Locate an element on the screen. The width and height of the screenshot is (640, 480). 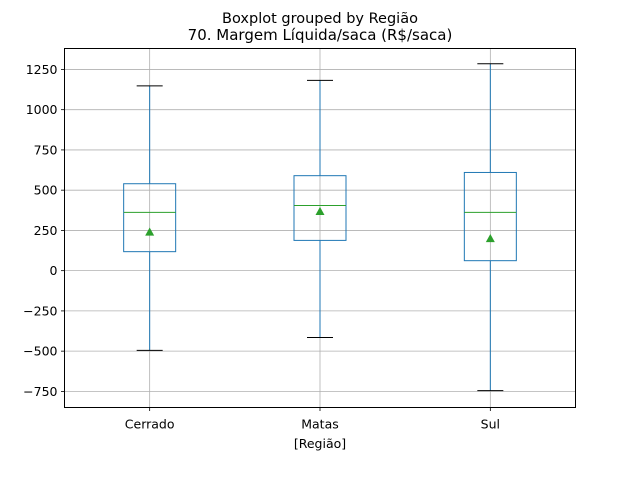
x-tick-label: Sul is located at coordinates (490, 424).